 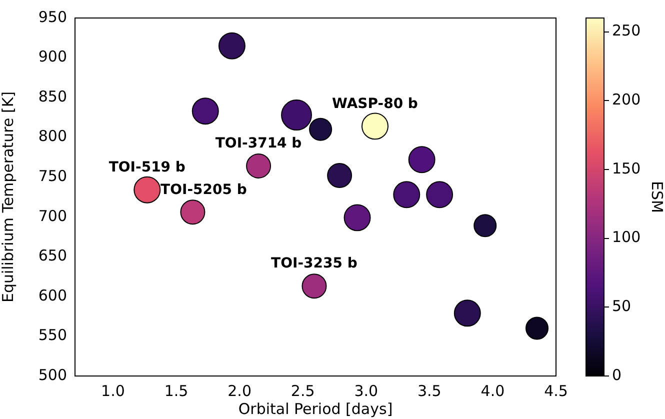 What do you see at coordinates (203, 190) in the screenshot?
I see `annotation: TOI-5205 b` at bounding box center [203, 190].